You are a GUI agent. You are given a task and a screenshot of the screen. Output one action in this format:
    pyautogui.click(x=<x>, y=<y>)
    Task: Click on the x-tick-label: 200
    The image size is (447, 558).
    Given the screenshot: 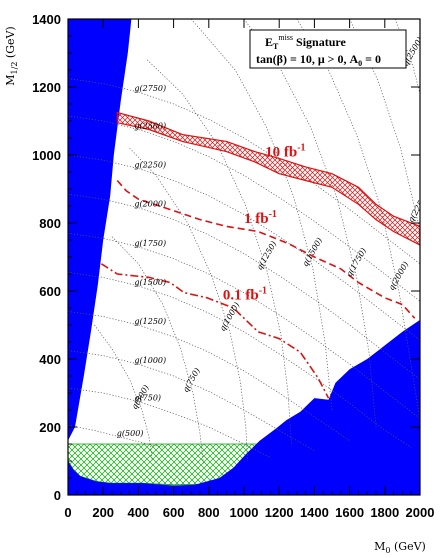 What is the action you would take?
    pyautogui.click(x=103, y=512)
    